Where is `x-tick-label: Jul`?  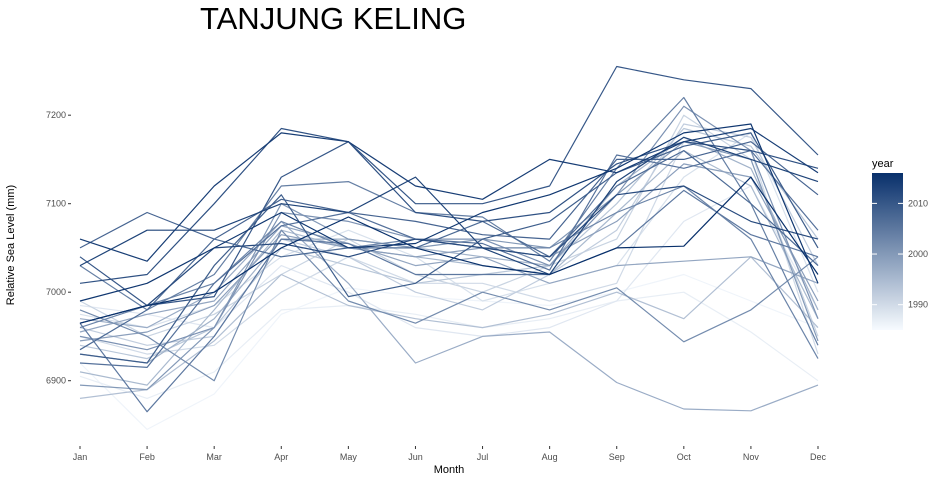
x-tick-label: Jul is located at coordinates (483, 457).